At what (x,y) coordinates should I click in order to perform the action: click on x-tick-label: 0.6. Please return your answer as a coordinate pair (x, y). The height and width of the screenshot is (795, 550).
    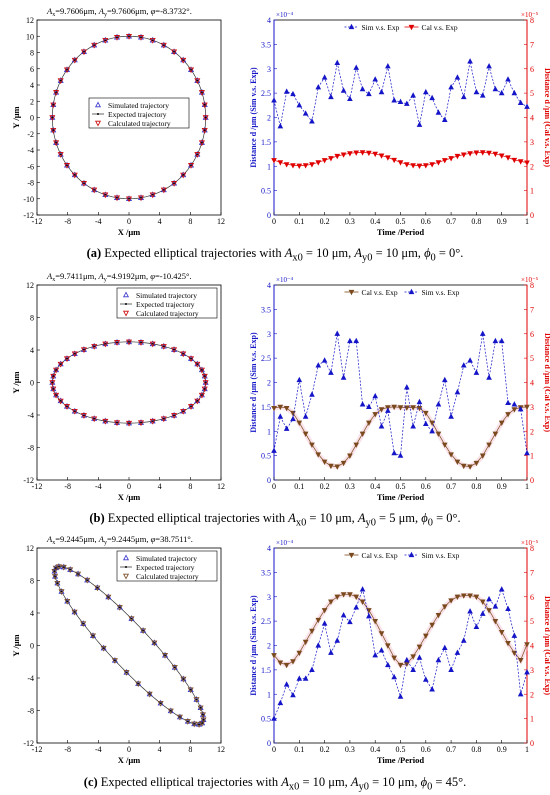
    Looking at the image, I should click on (426, 486).